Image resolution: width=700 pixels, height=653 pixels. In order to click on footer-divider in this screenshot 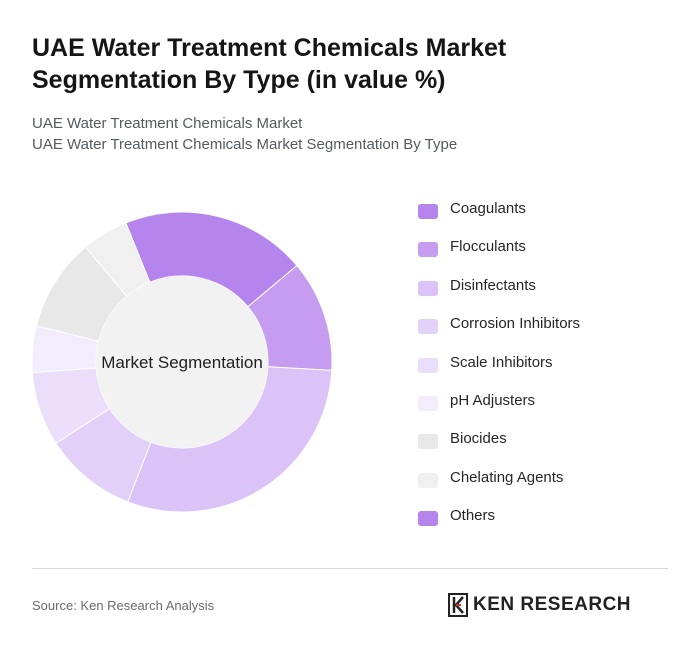, I will do `click(350, 568)`.